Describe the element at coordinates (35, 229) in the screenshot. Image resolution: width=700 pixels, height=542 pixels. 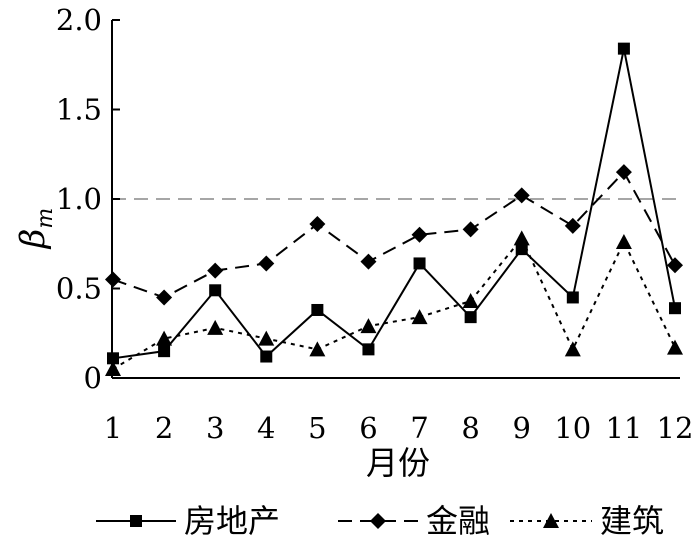
I see `y-axis-label: βm` at that location.